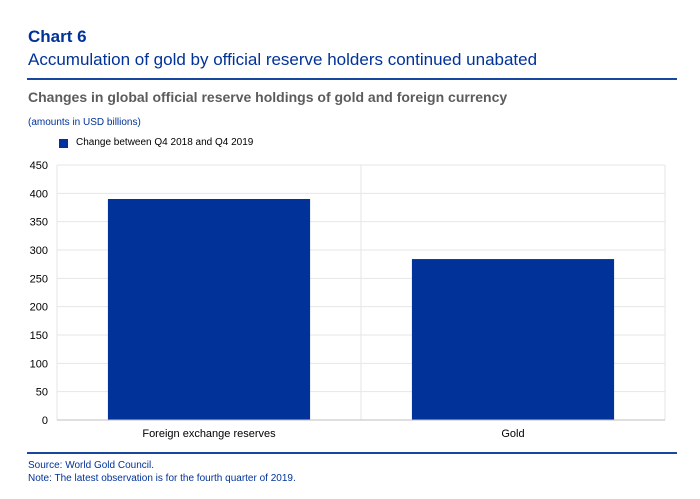 This screenshot has height=499, width=700. What do you see at coordinates (39, 223) in the screenshot?
I see `y-tick-label: 350` at bounding box center [39, 223].